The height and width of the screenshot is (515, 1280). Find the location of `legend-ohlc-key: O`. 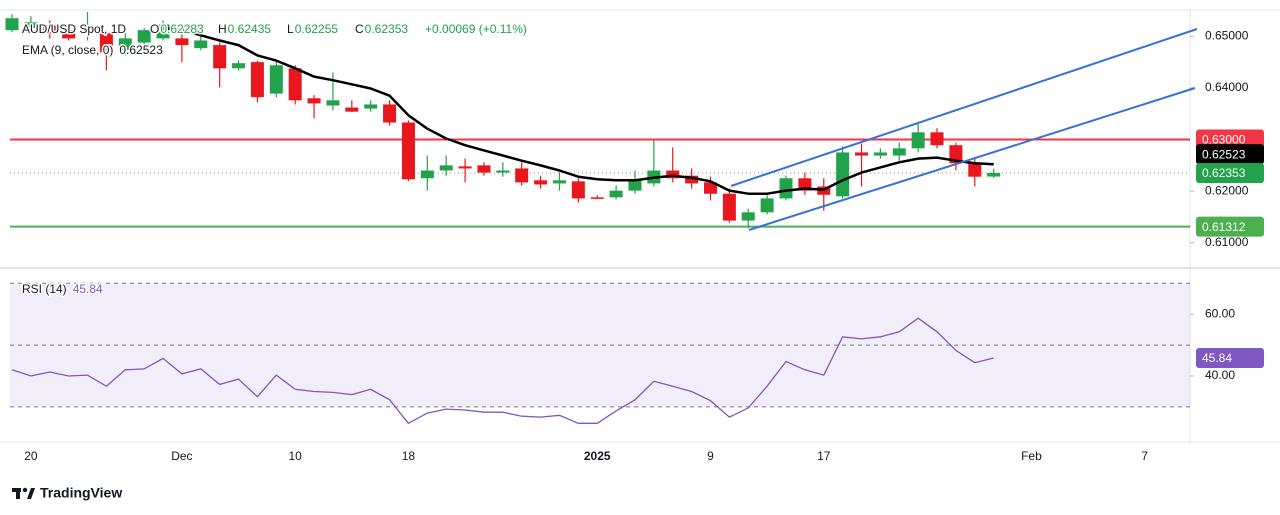

legend-ohlc-key: O is located at coordinates (154, 29).